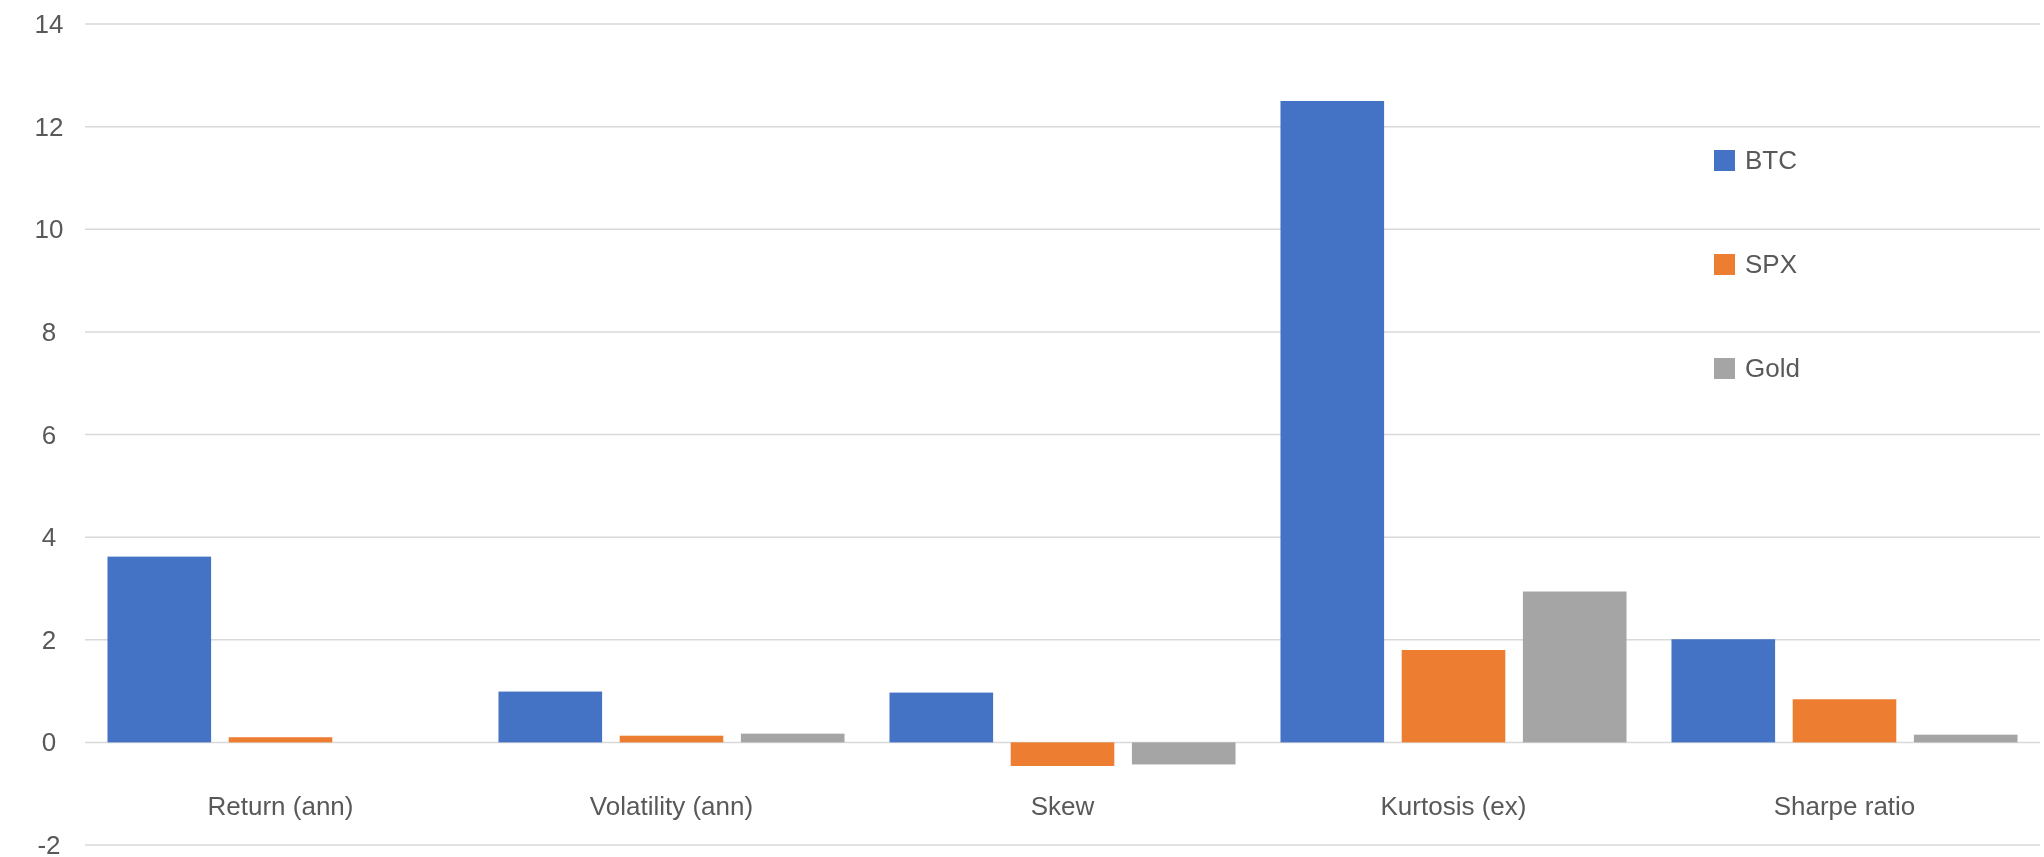 The width and height of the screenshot is (2044, 857). What do you see at coordinates (280, 806) in the screenshot?
I see `x-tick-label: Return (ann)` at bounding box center [280, 806].